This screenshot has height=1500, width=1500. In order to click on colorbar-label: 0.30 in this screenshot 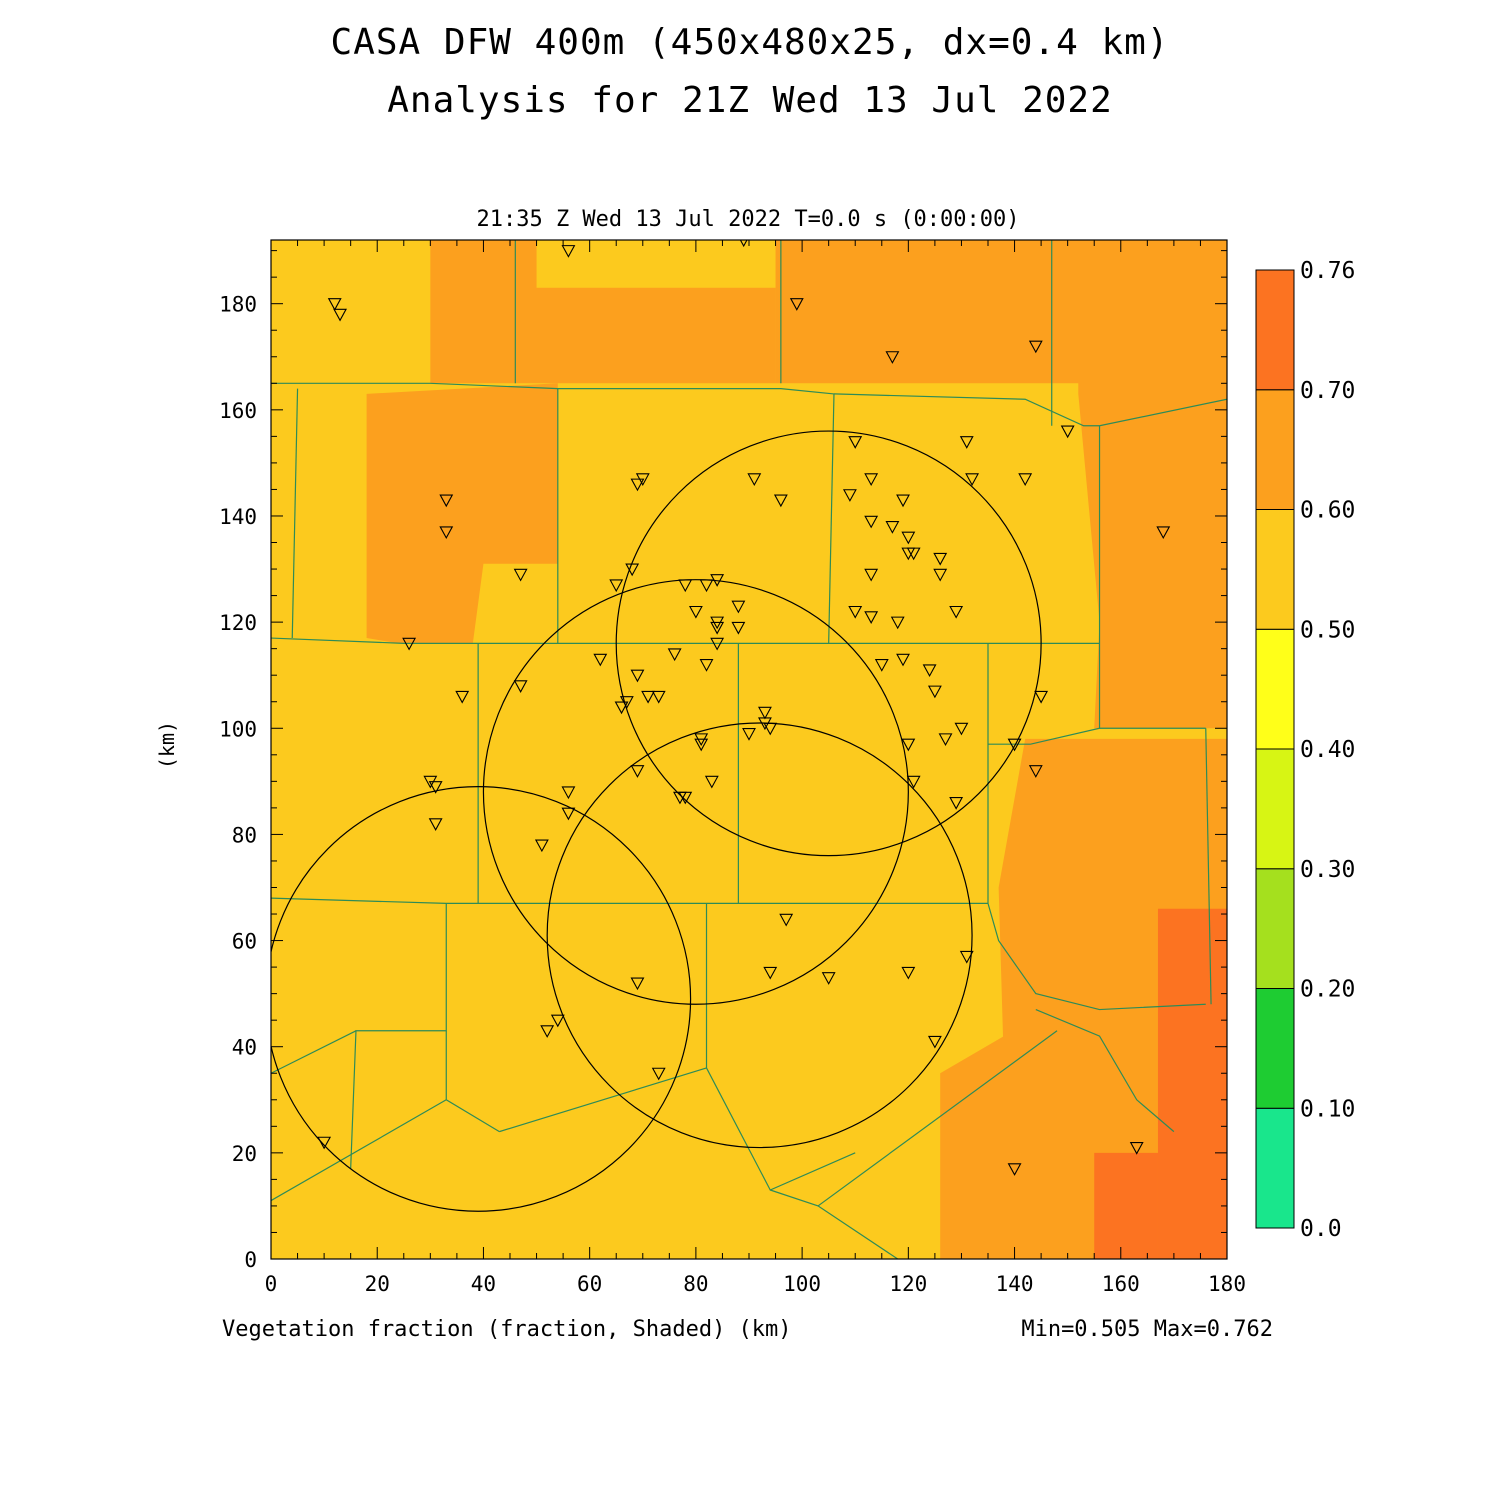, I will do `click(1327, 870)`.